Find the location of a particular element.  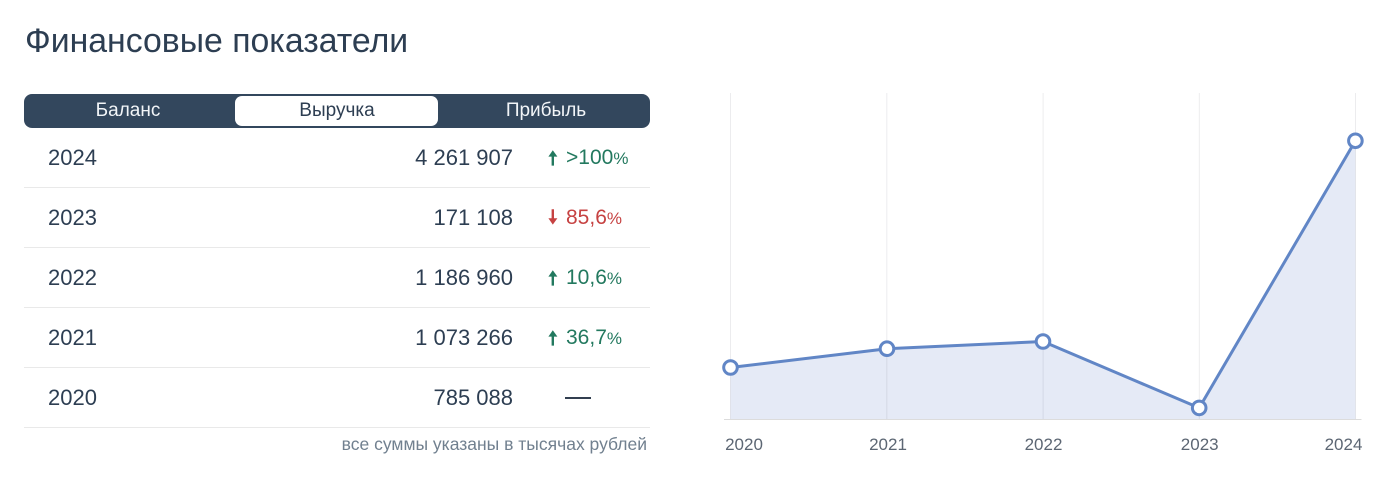

svg-text: 2024 is located at coordinates (1344, 444).